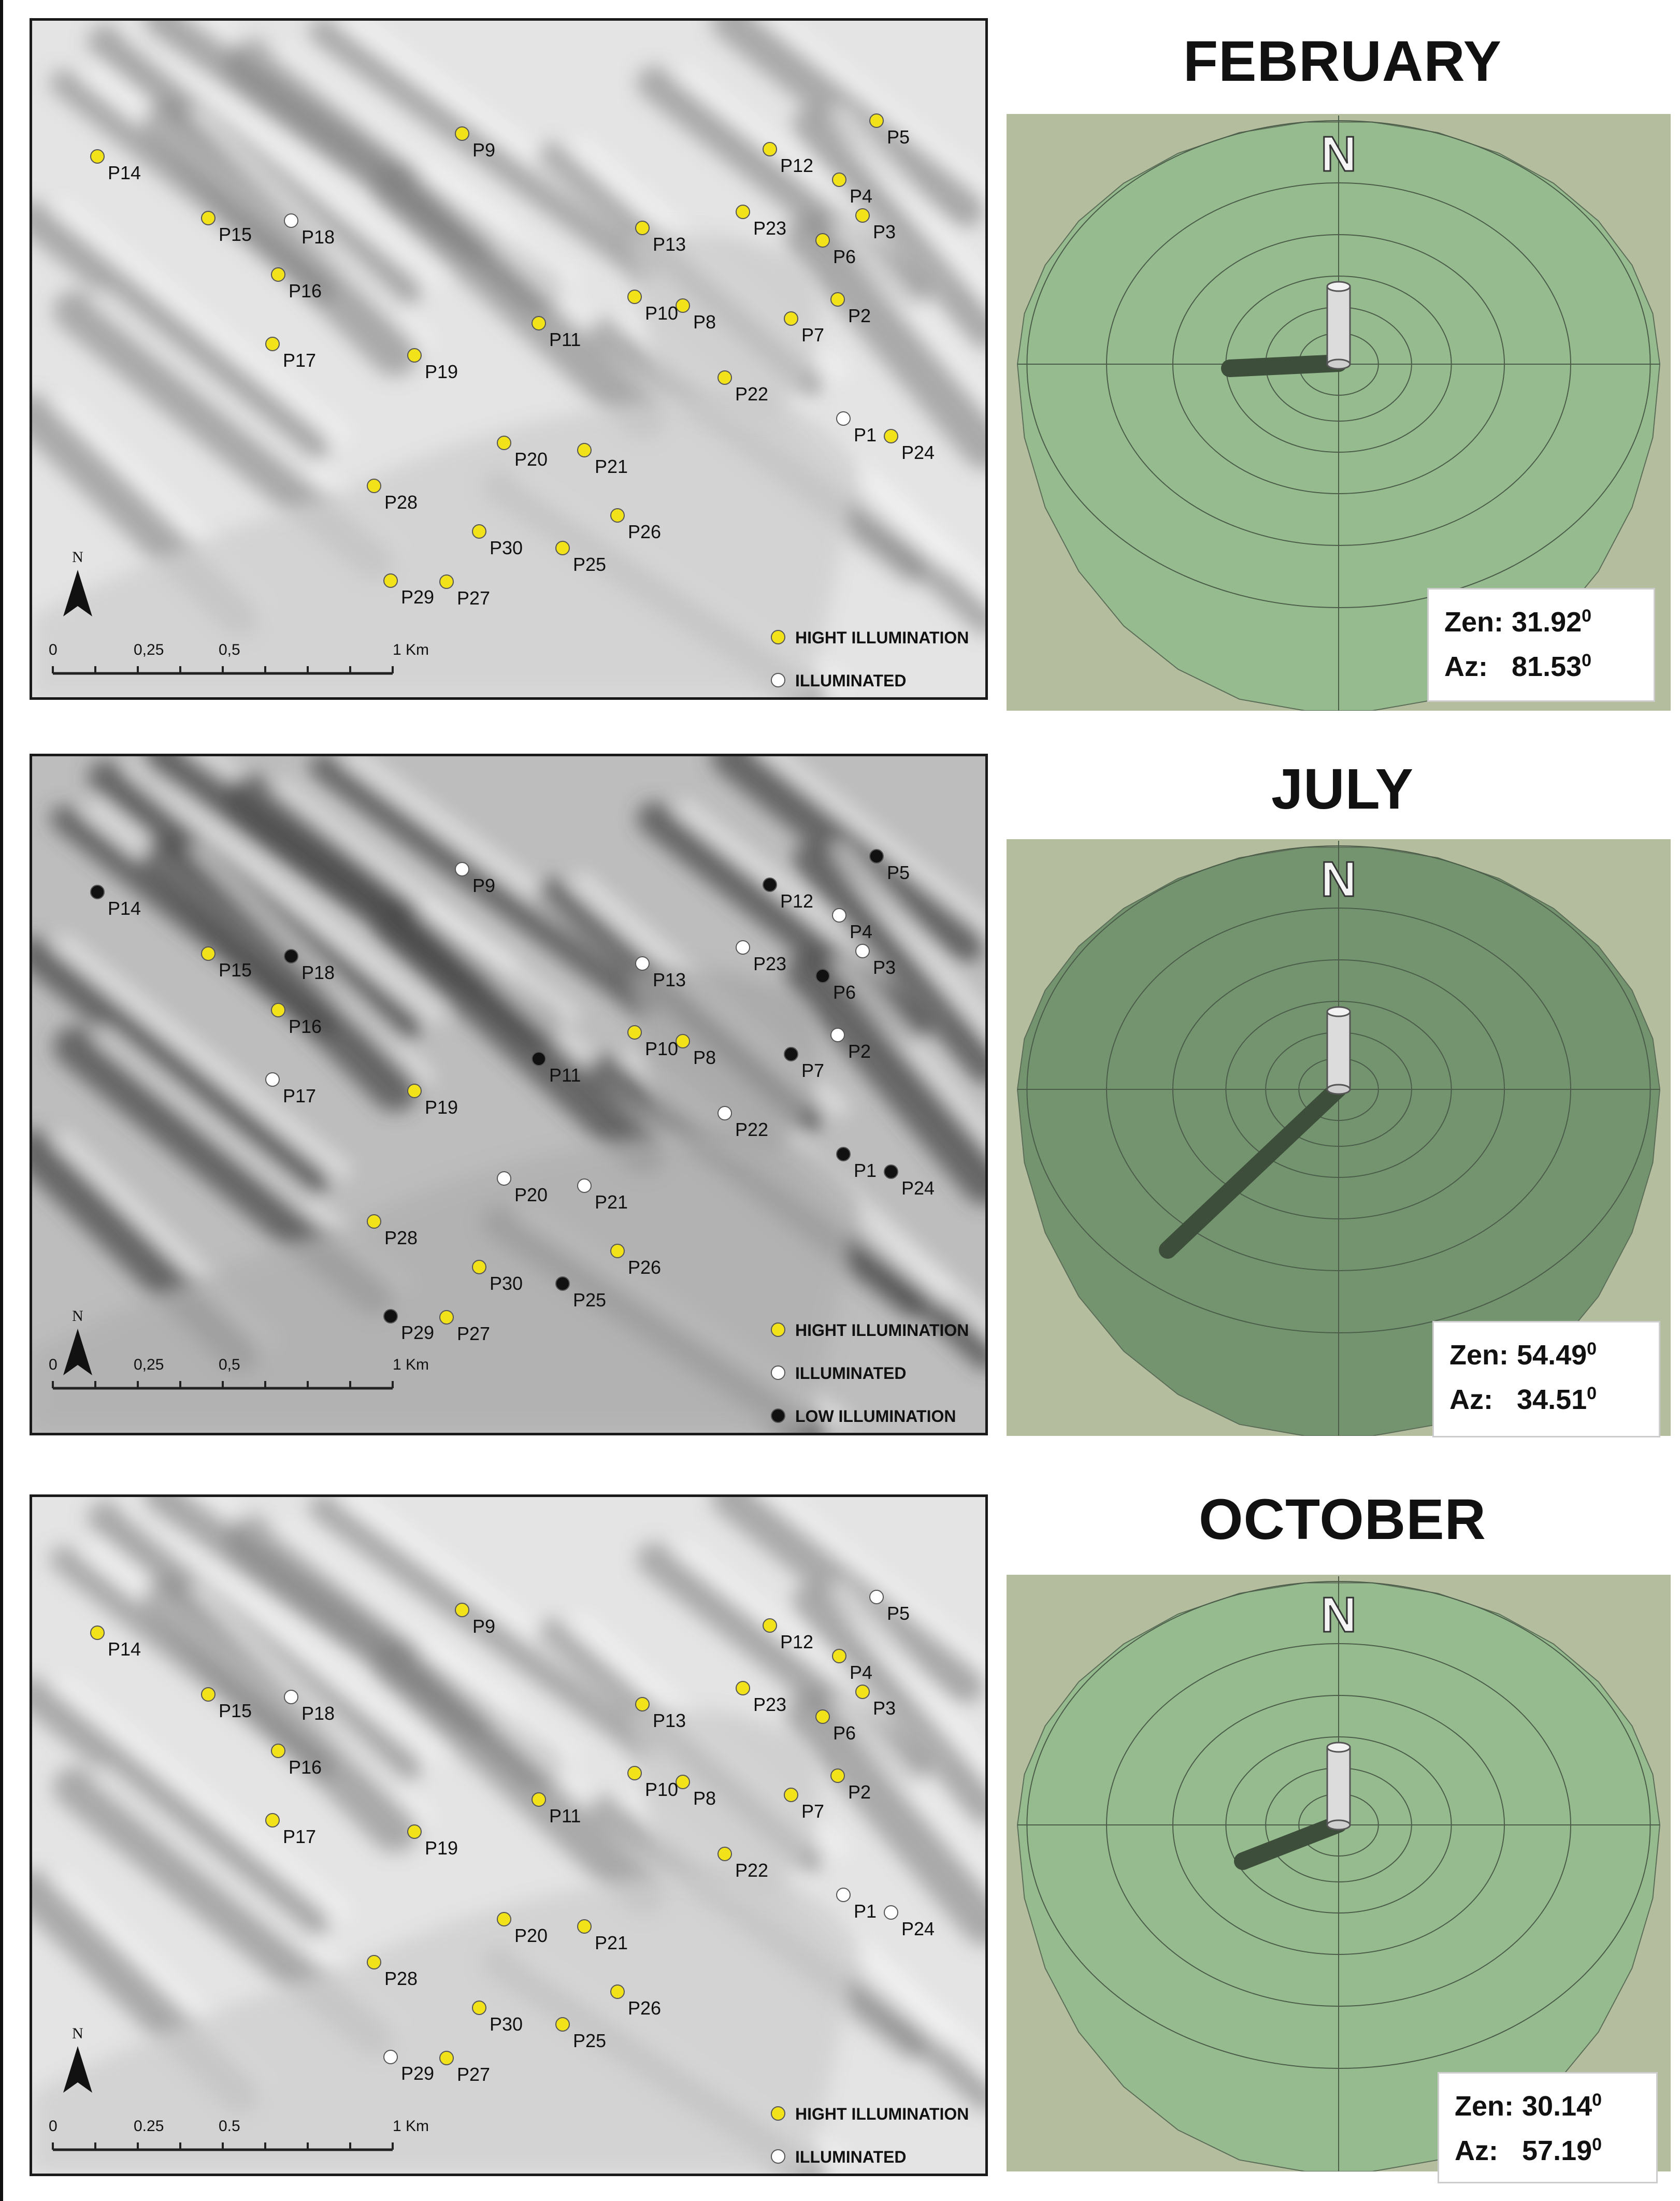 The width and height of the screenshot is (1680, 2201). I want to click on scale-label: 0,25, so click(149, 649).